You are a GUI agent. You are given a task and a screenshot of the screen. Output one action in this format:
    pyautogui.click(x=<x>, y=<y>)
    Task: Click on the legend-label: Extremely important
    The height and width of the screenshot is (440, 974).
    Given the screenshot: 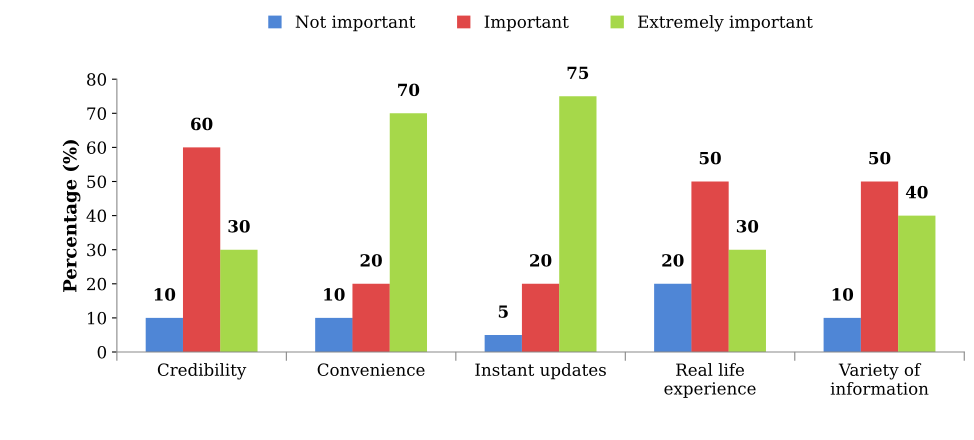 What is the action you would take?
    pyautogui.click(x=725, y=23)
    